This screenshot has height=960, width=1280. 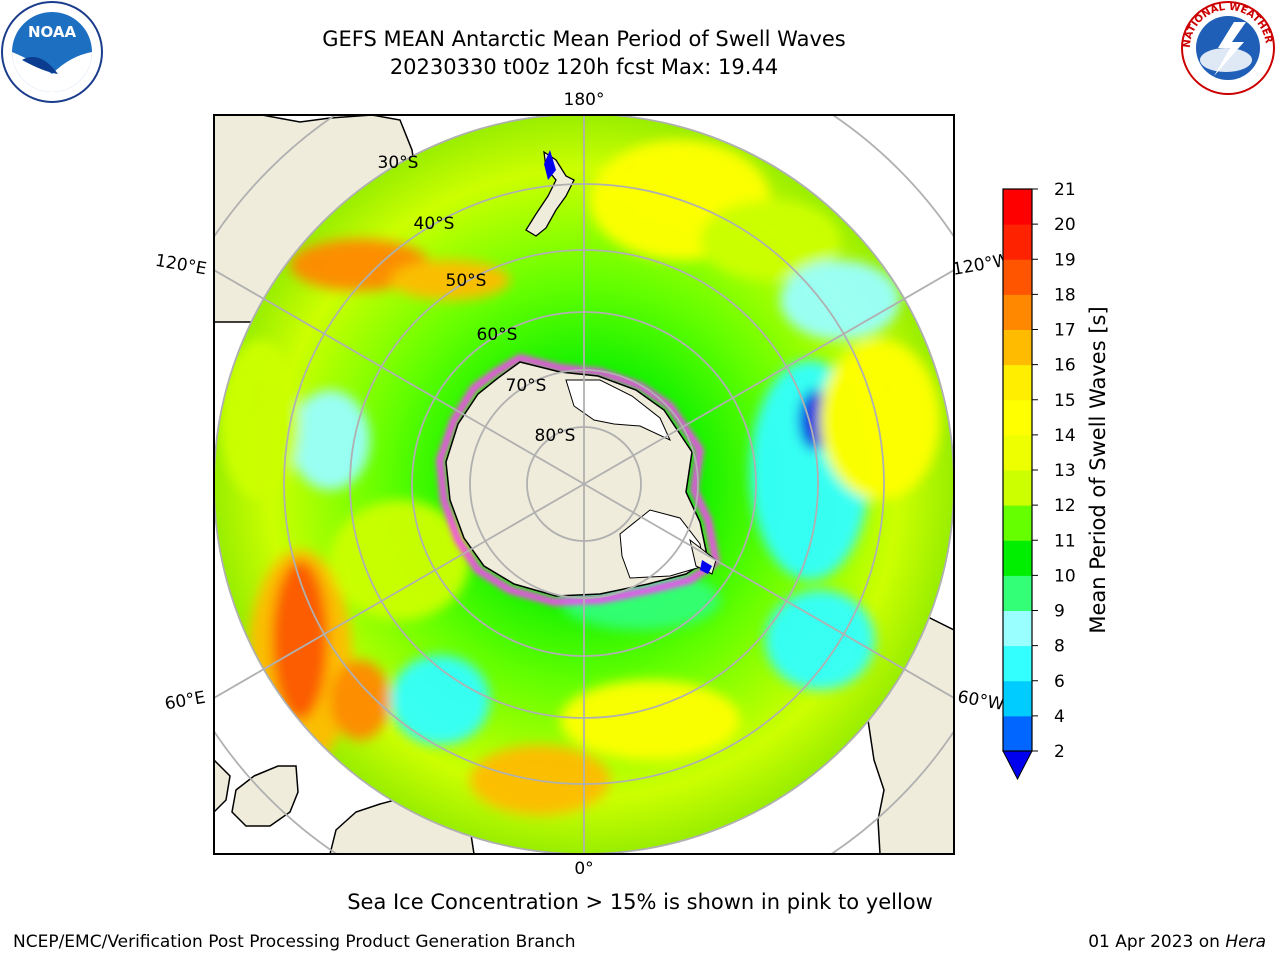 I want to click on colorbar-tick-label: 4, so click(x=1059, y=717).